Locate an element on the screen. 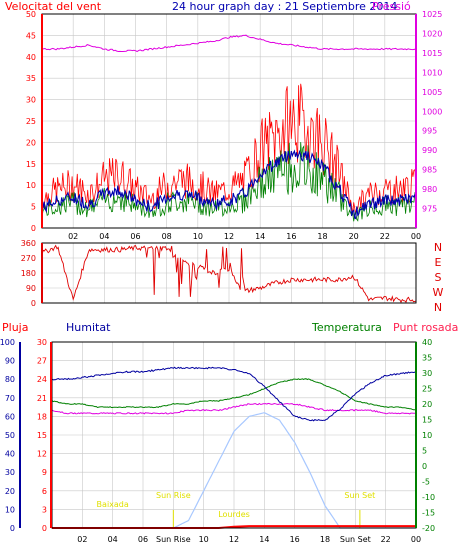 The height and width of the screenshot is (555, 465). direction-compass-label: E is located at coordinates (438, 262).